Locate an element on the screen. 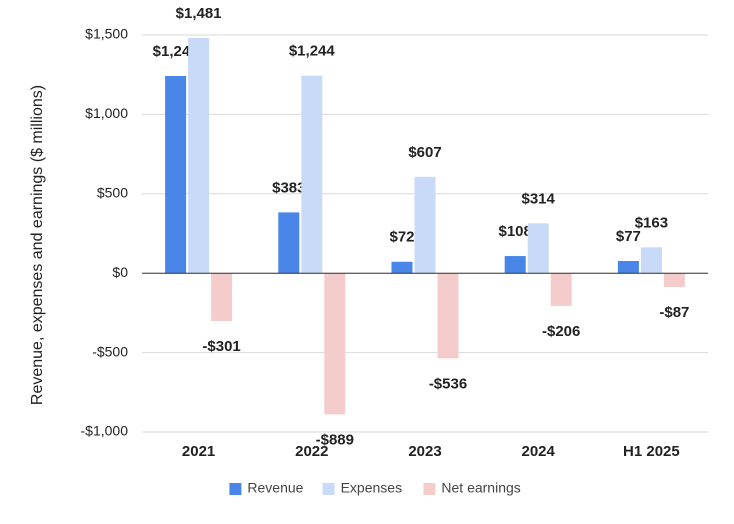 This screenshot has height=524, width=734. data-label: -$301 is located at coordinates (221, 346).